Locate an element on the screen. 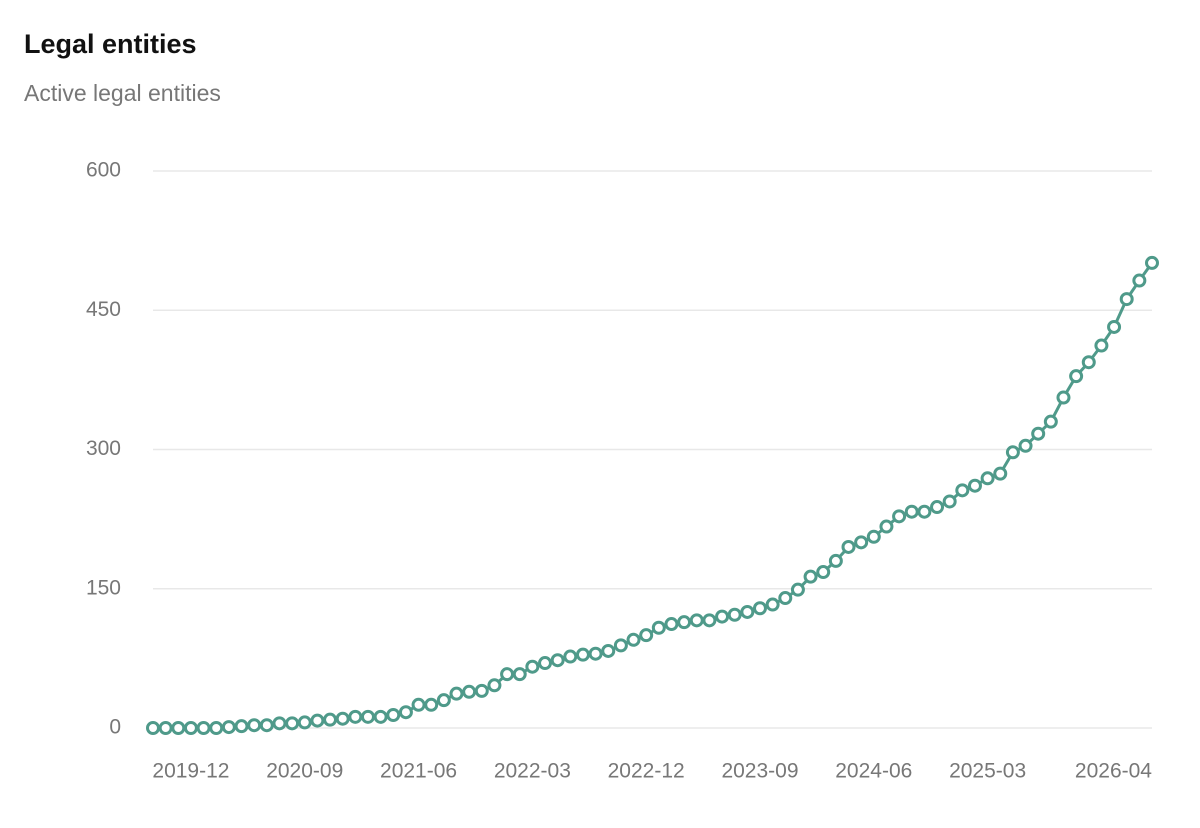  y-tick-label: 450 is located at coordinates (103, 309).